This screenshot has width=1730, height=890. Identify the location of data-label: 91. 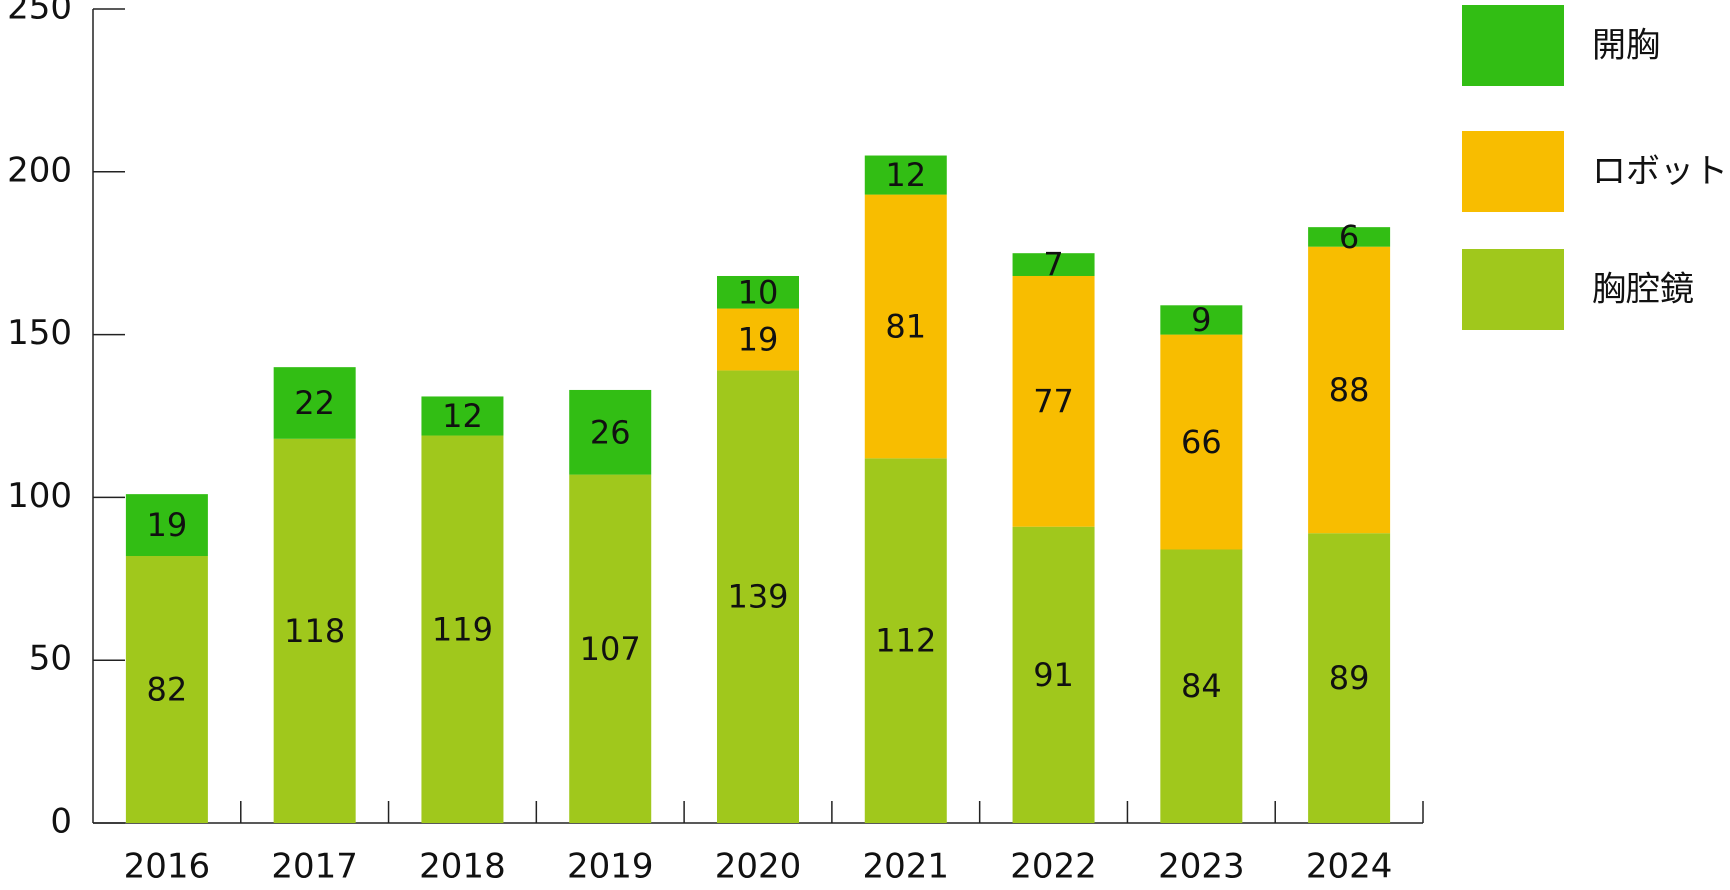
(1053, 675).